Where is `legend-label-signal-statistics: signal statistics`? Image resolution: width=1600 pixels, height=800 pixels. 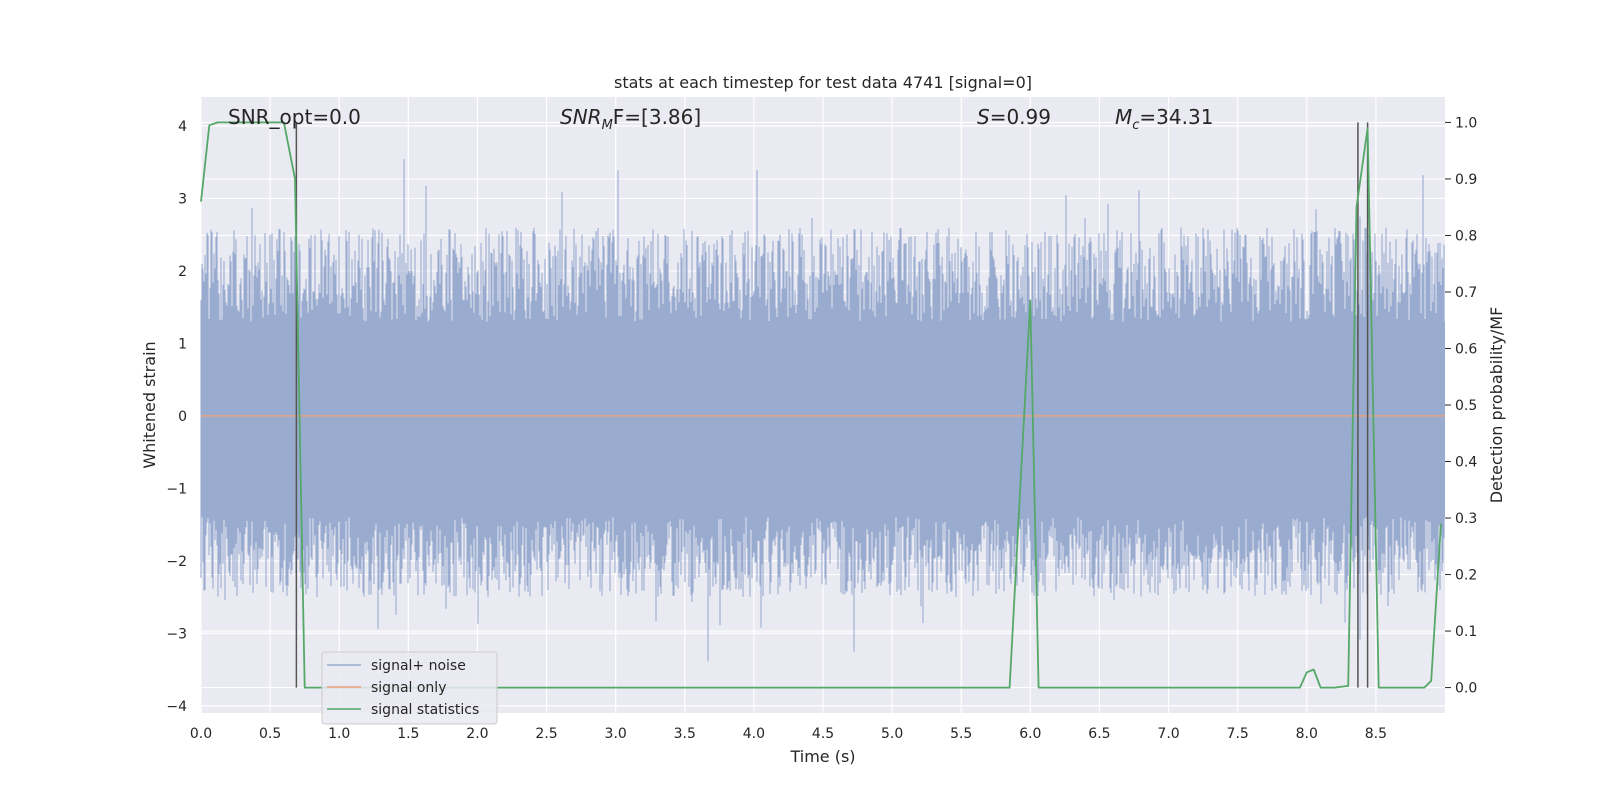 legend-label-signal-statistics: signal statistics is located at coordinates (425, 710).